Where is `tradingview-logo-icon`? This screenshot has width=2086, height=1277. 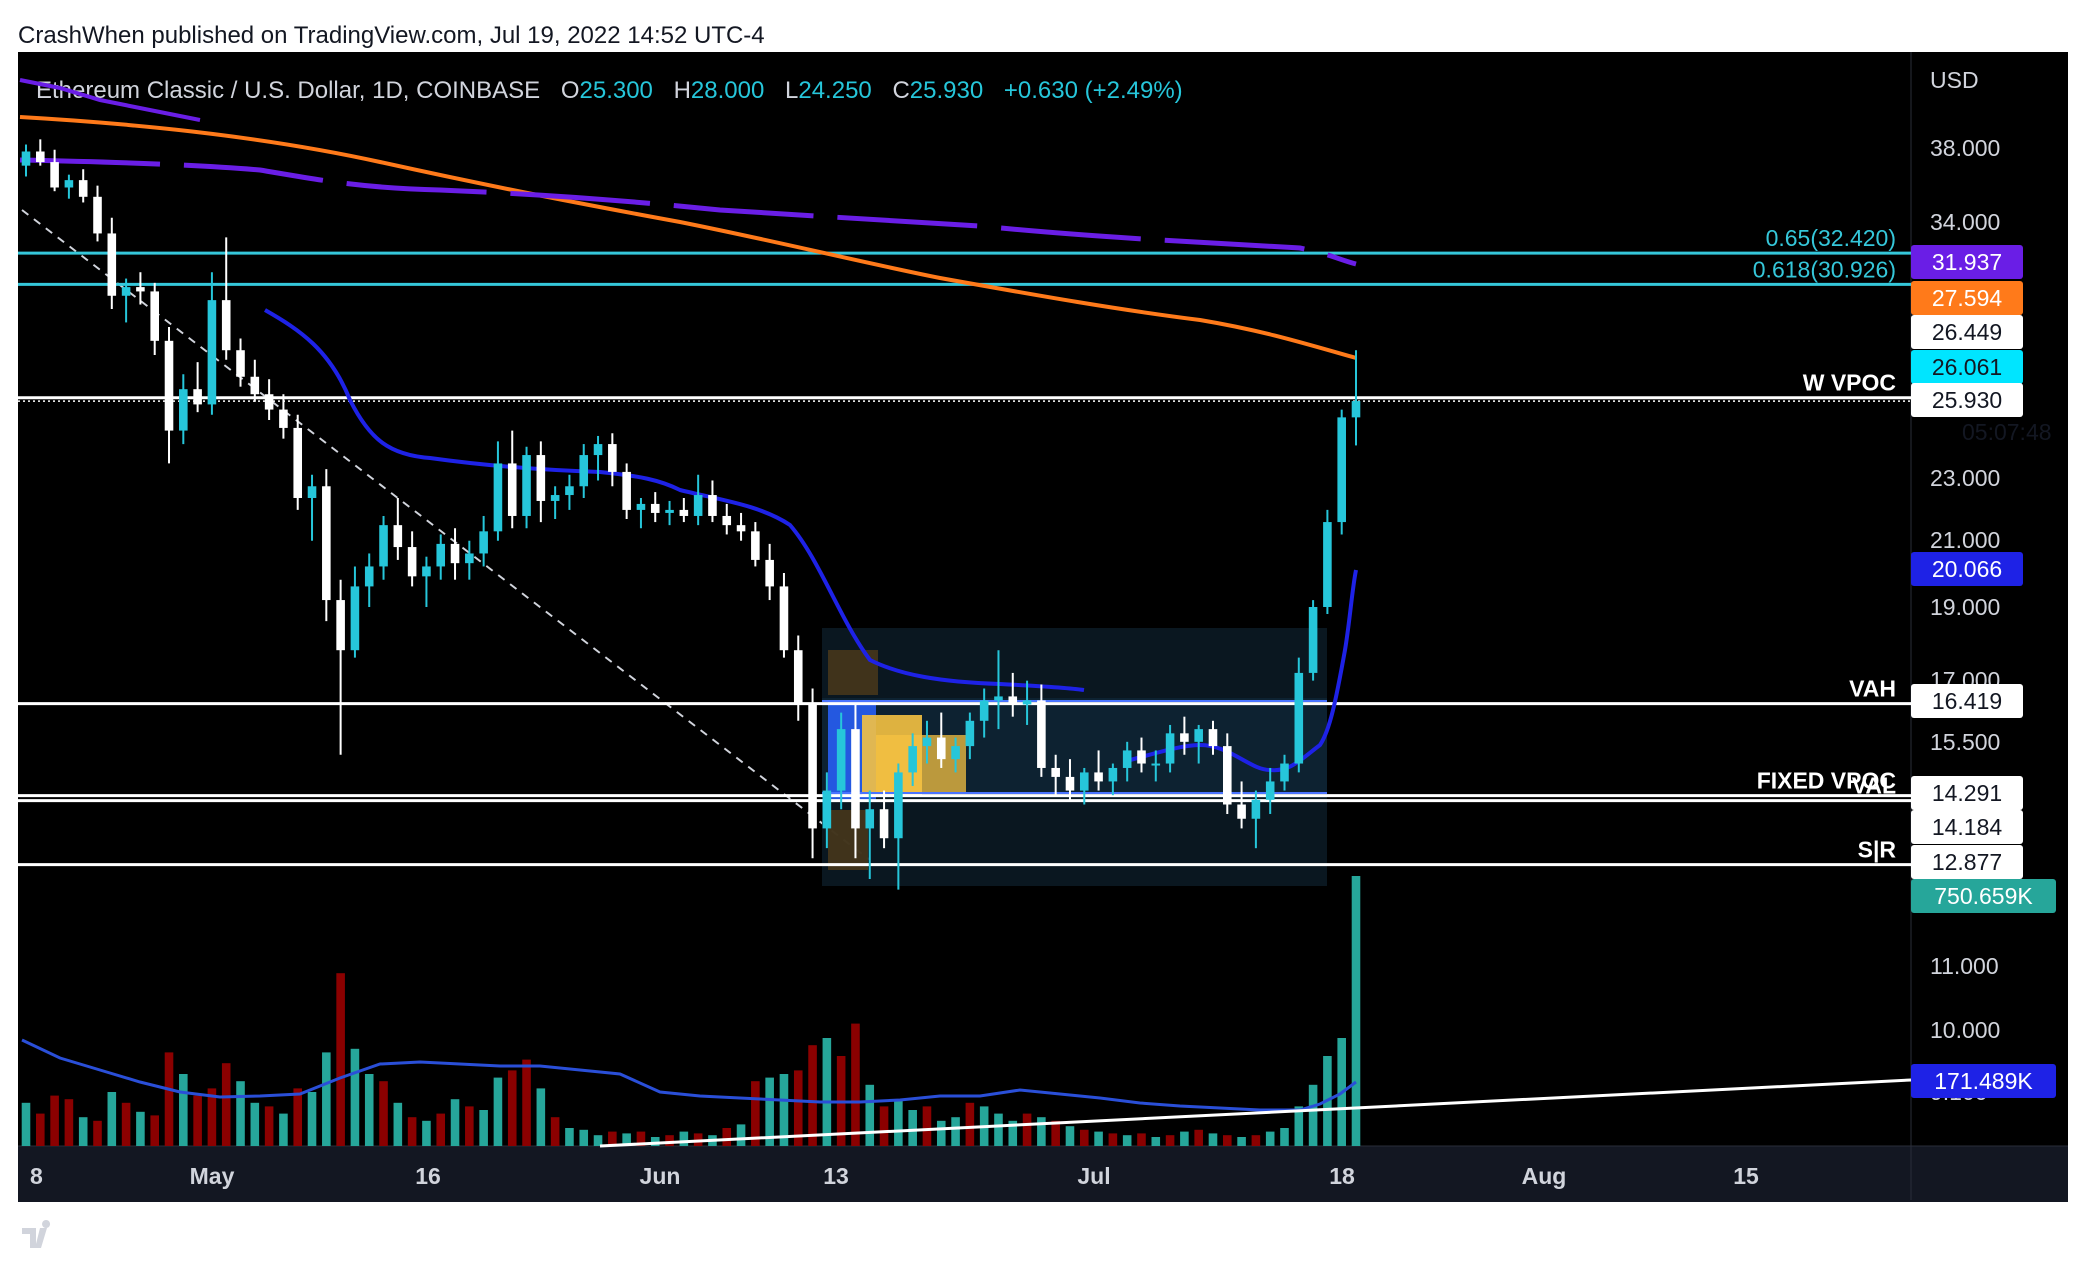 tradingview-logo-icon is located at coordinates (36, 1234).